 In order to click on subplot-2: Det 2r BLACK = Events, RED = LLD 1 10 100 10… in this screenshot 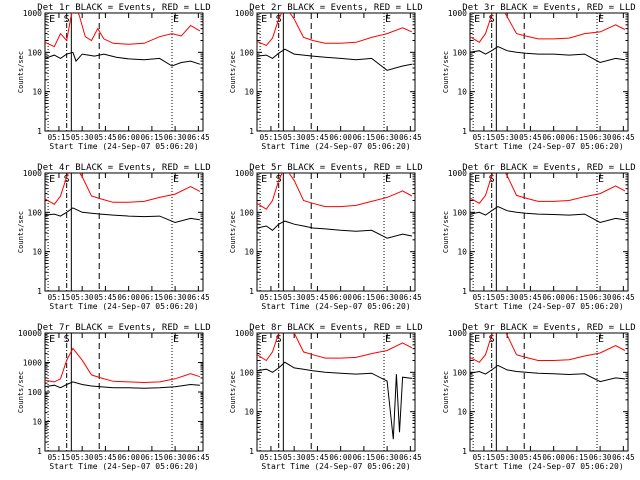, I will do `click(326, 77)`.